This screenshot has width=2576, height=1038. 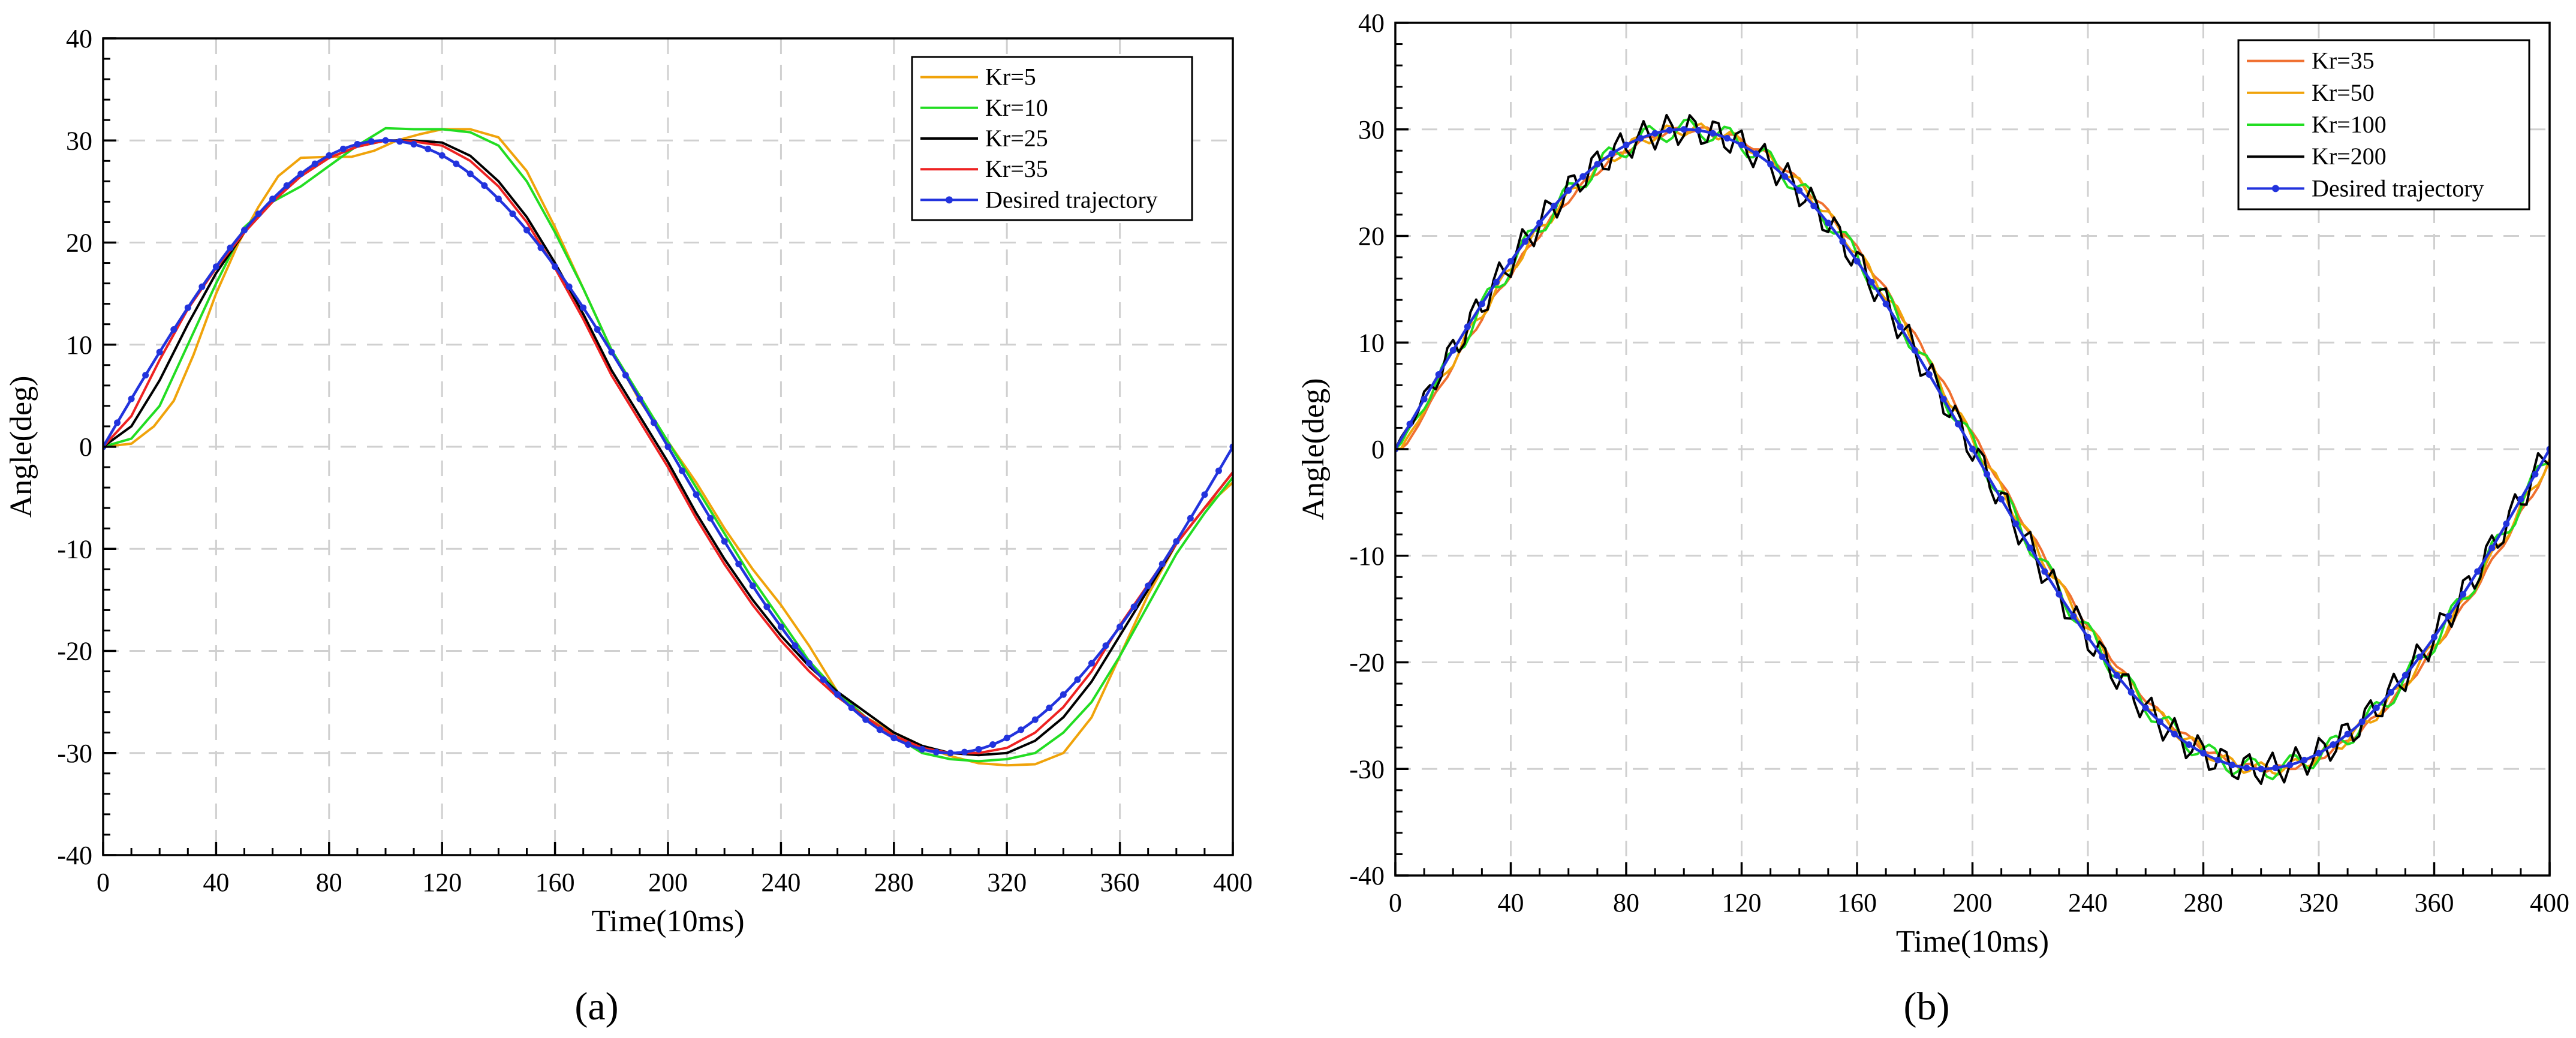 What do you see at coordinates (79, 141) in the screenshot?
I see `y-tick-label: 30` at bounding box center [79, 141].